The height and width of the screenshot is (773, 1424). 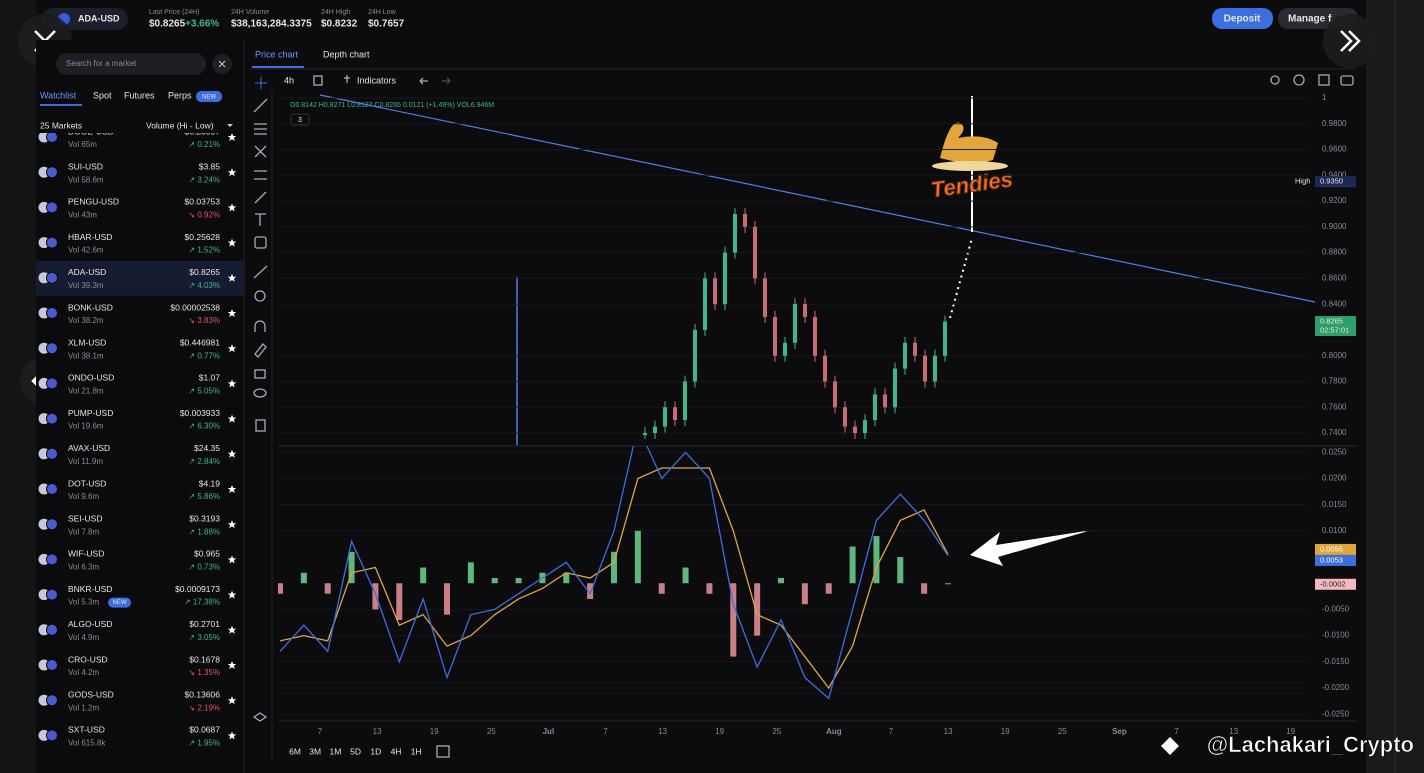 I want to click on crosshair, so click(x=261, y=83).